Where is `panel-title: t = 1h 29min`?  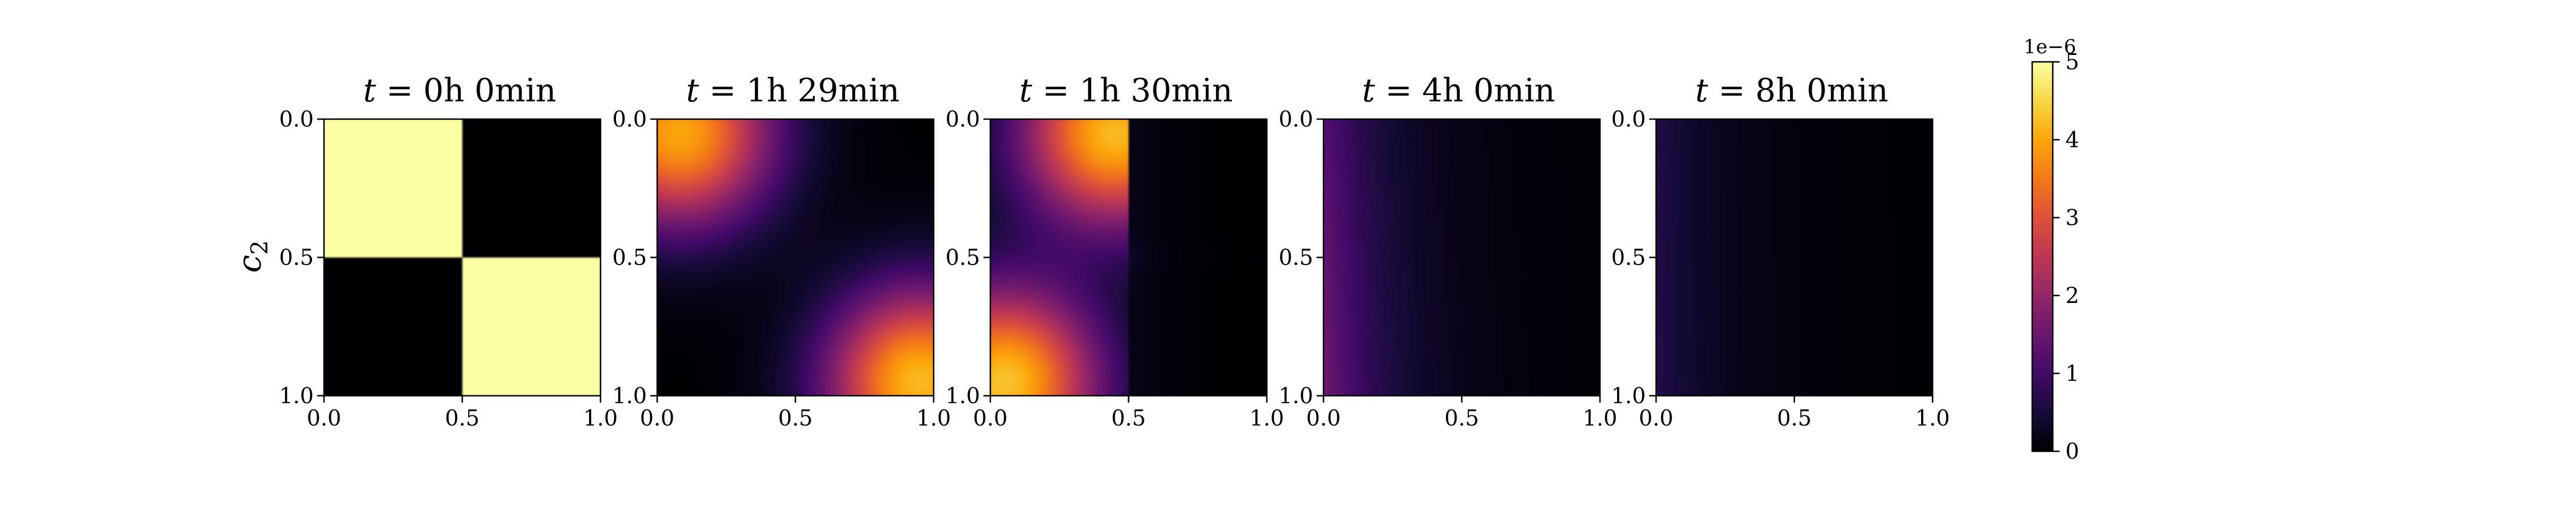
panel-title: t = 1h 29min is located at coordinates (793, 90).